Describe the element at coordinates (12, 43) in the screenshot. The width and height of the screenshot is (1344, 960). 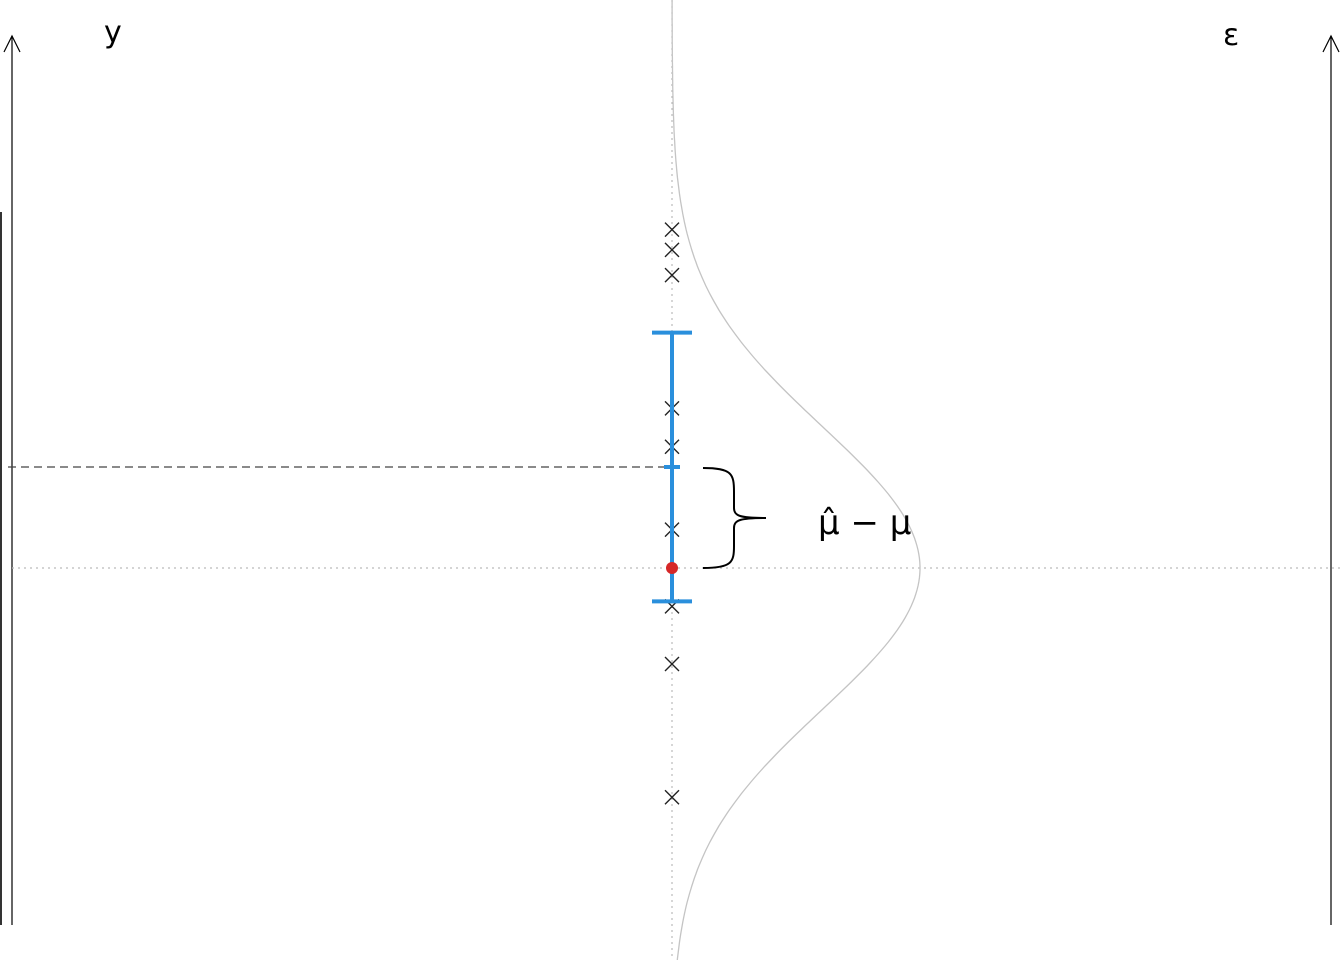
I see `y-axis-arrowhead` at that location.